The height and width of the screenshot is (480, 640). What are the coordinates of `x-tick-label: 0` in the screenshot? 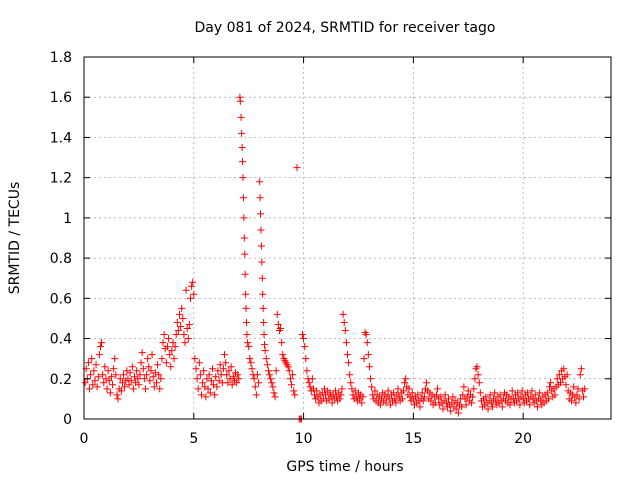 It's located at (84, 439).